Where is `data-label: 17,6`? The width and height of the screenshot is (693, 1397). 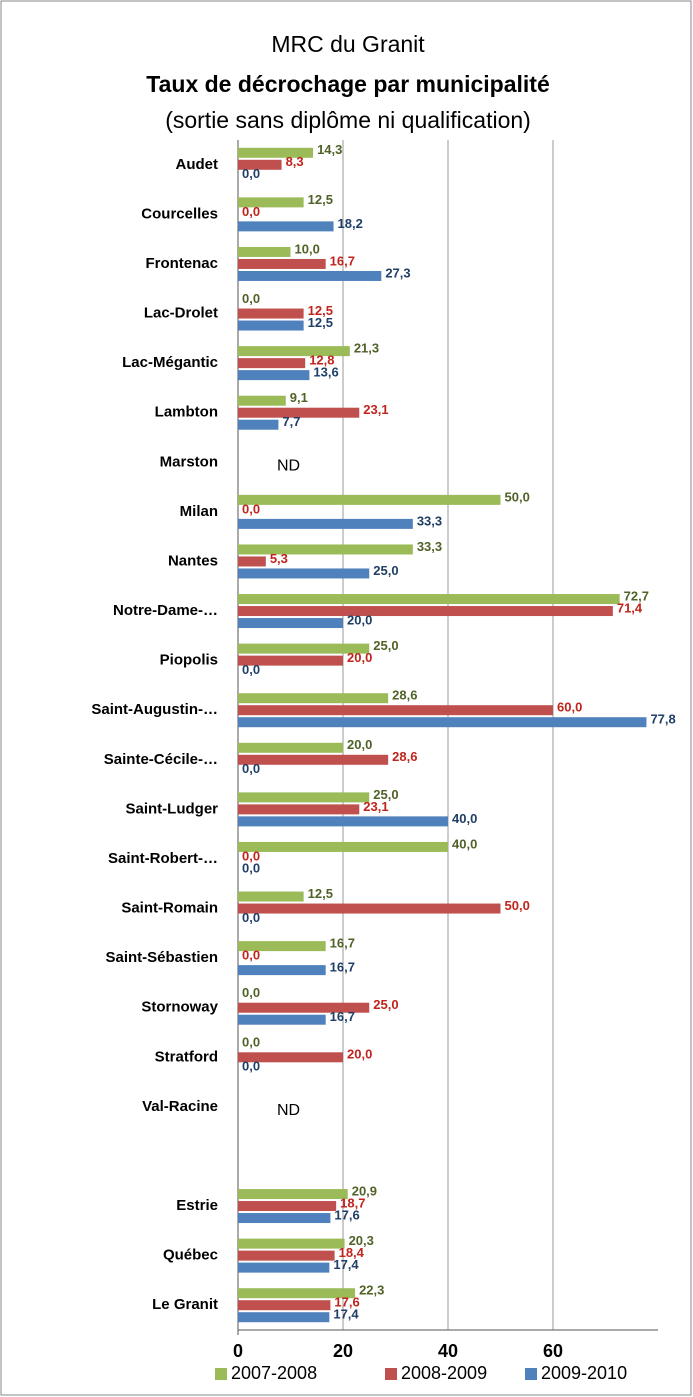 data-label: 17,6 is located at coordinates (346, 1302).